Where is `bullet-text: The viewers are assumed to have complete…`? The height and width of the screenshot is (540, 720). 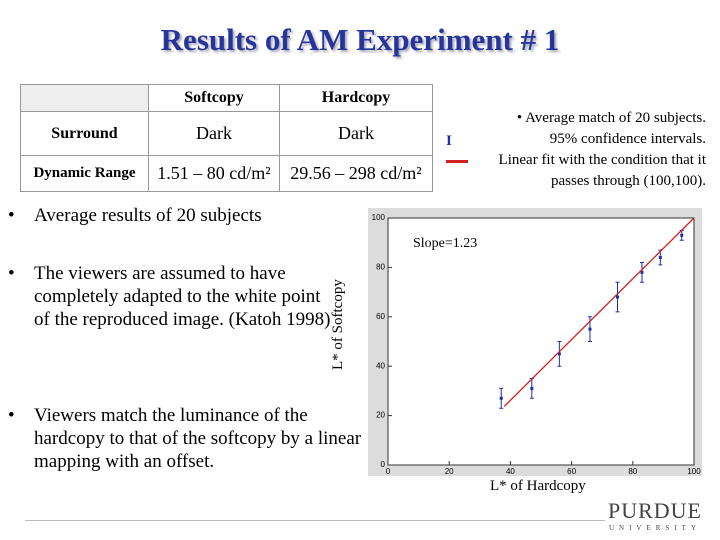
bullet-text: The viewers are assumed to have complete… is located at coordinates (182, 296).